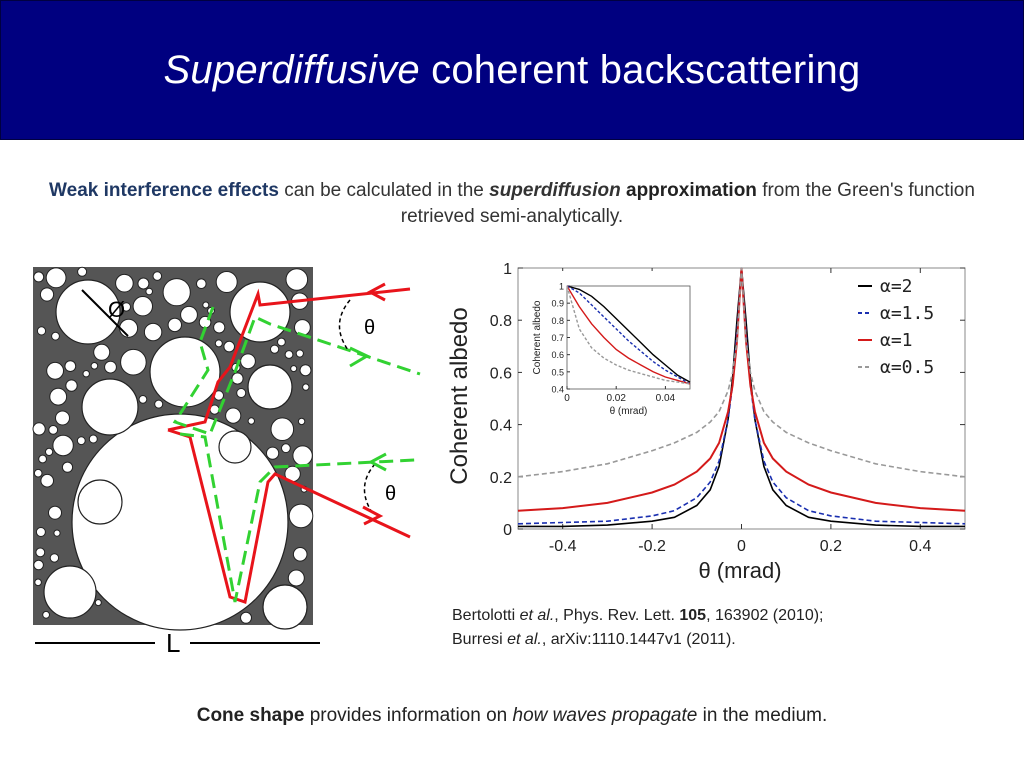 The image size is (1024, 768). I want to click on inset-series-line, so click(628, 335).